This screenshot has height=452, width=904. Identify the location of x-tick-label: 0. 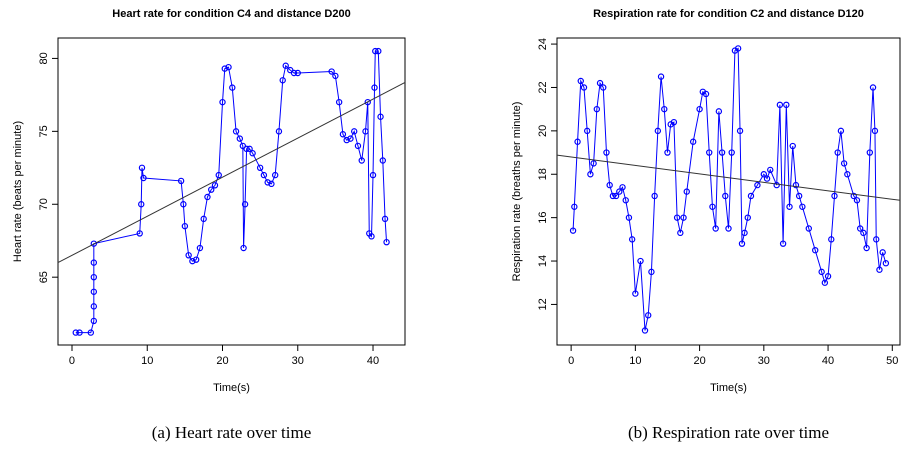
(571, 361).